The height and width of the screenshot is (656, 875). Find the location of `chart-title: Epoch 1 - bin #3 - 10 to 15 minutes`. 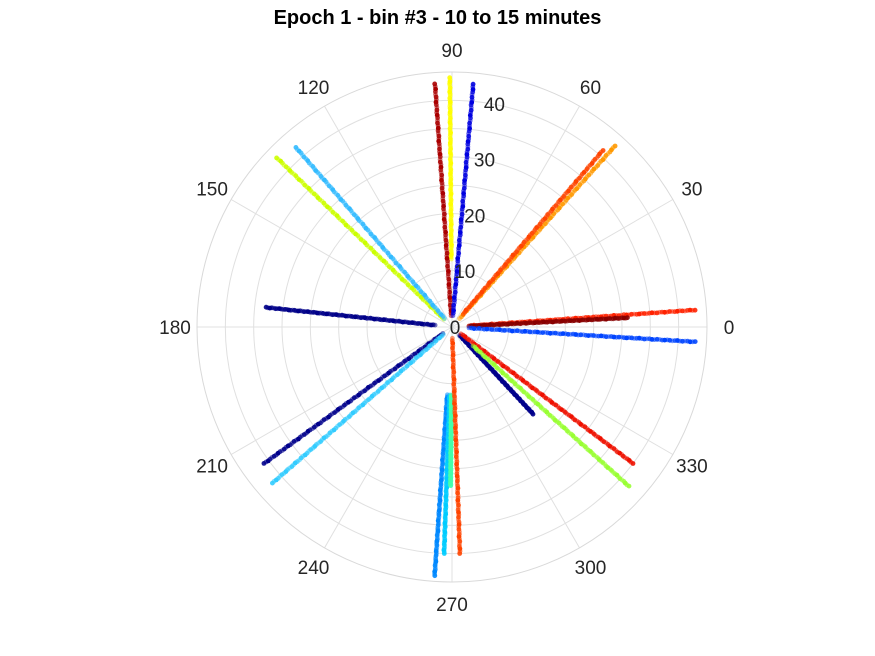

chart-title: Epoch 1 - bin #3 - 10 to 15 minutes is located at coordinates (437, 18).